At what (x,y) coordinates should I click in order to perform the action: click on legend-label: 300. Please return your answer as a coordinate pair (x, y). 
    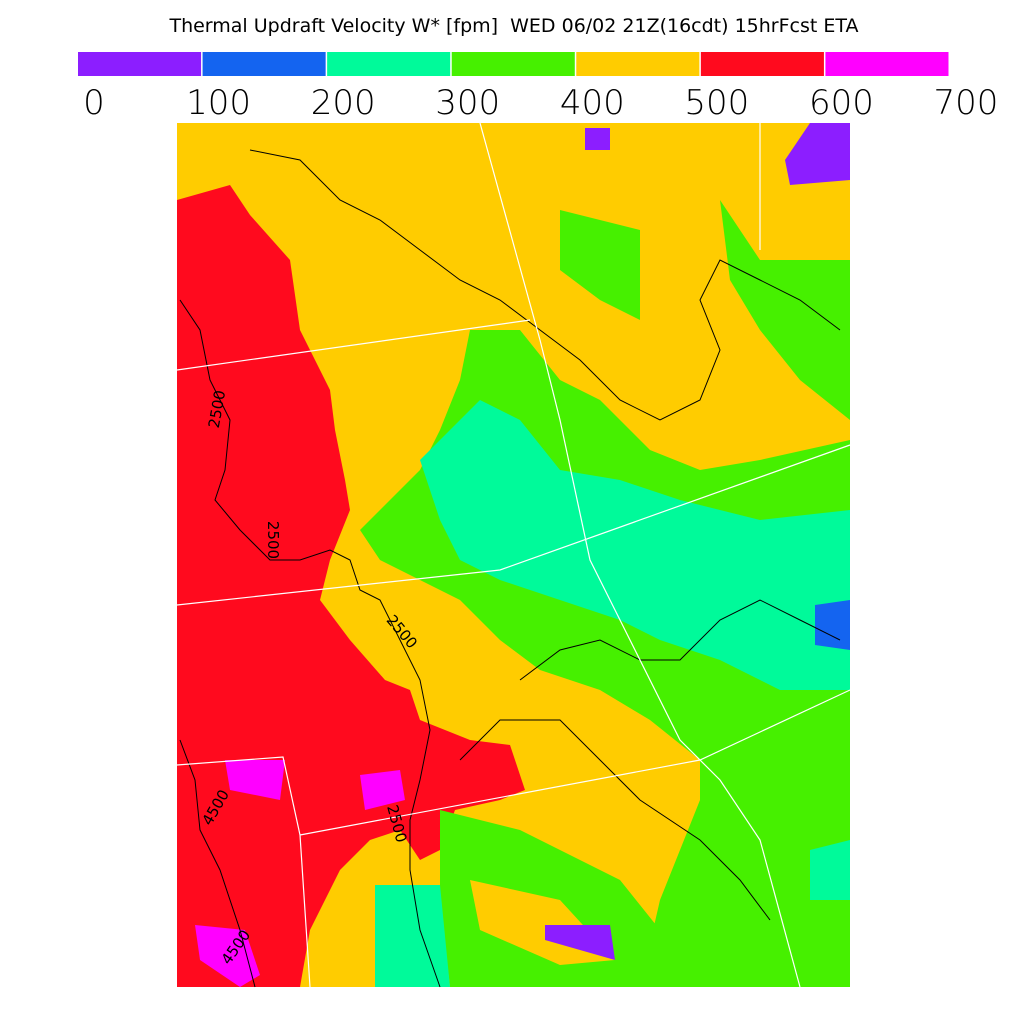
    Looking at the image, I should click on (467, 103).